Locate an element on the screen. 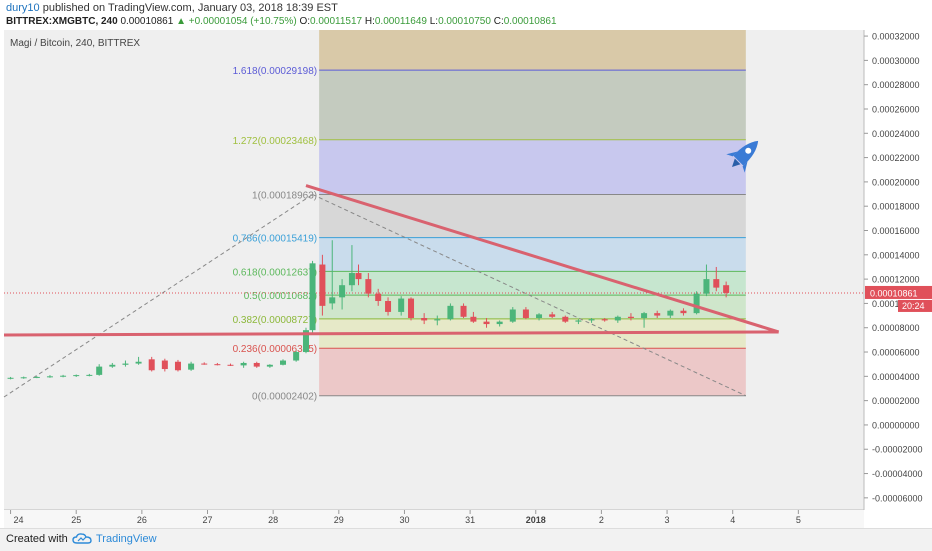 Image resolution: width=932 pixels, height=551 pixels. last-price-tag is located at coordinates (898, 292).